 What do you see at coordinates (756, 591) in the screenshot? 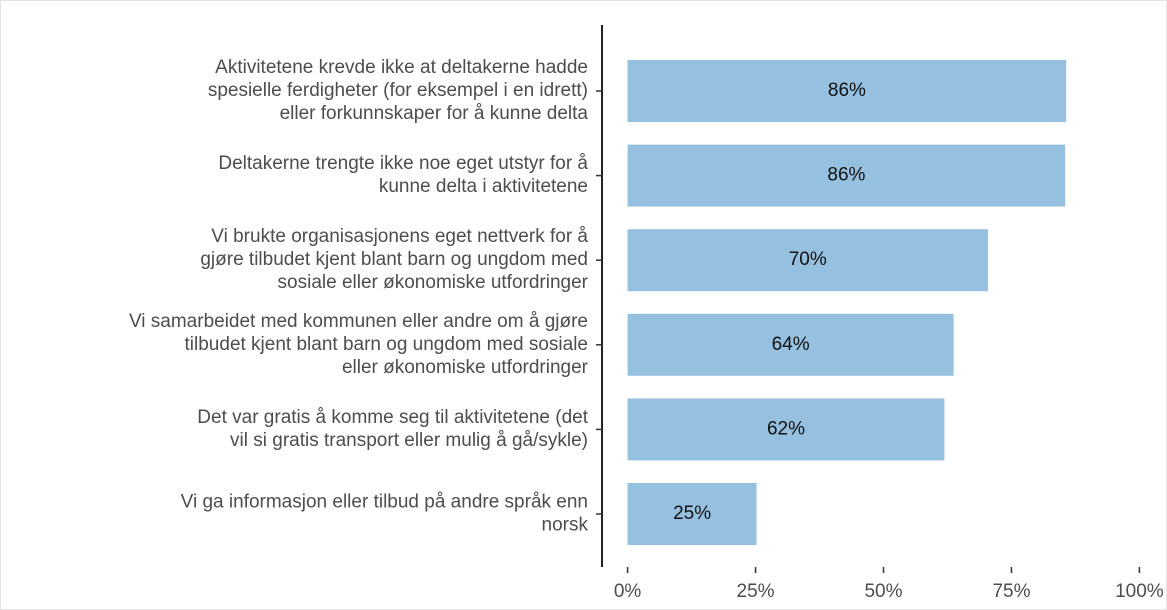
I see `x-tick-label: 25%` at bounding box center [756, 591].